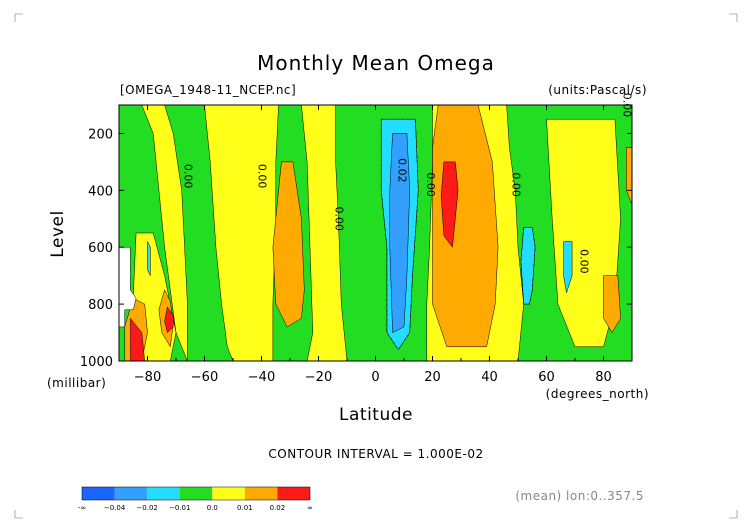  Describe the element at coordinates (100, 305) in the screenshot. I see `y-tick-label: 800` at that location.